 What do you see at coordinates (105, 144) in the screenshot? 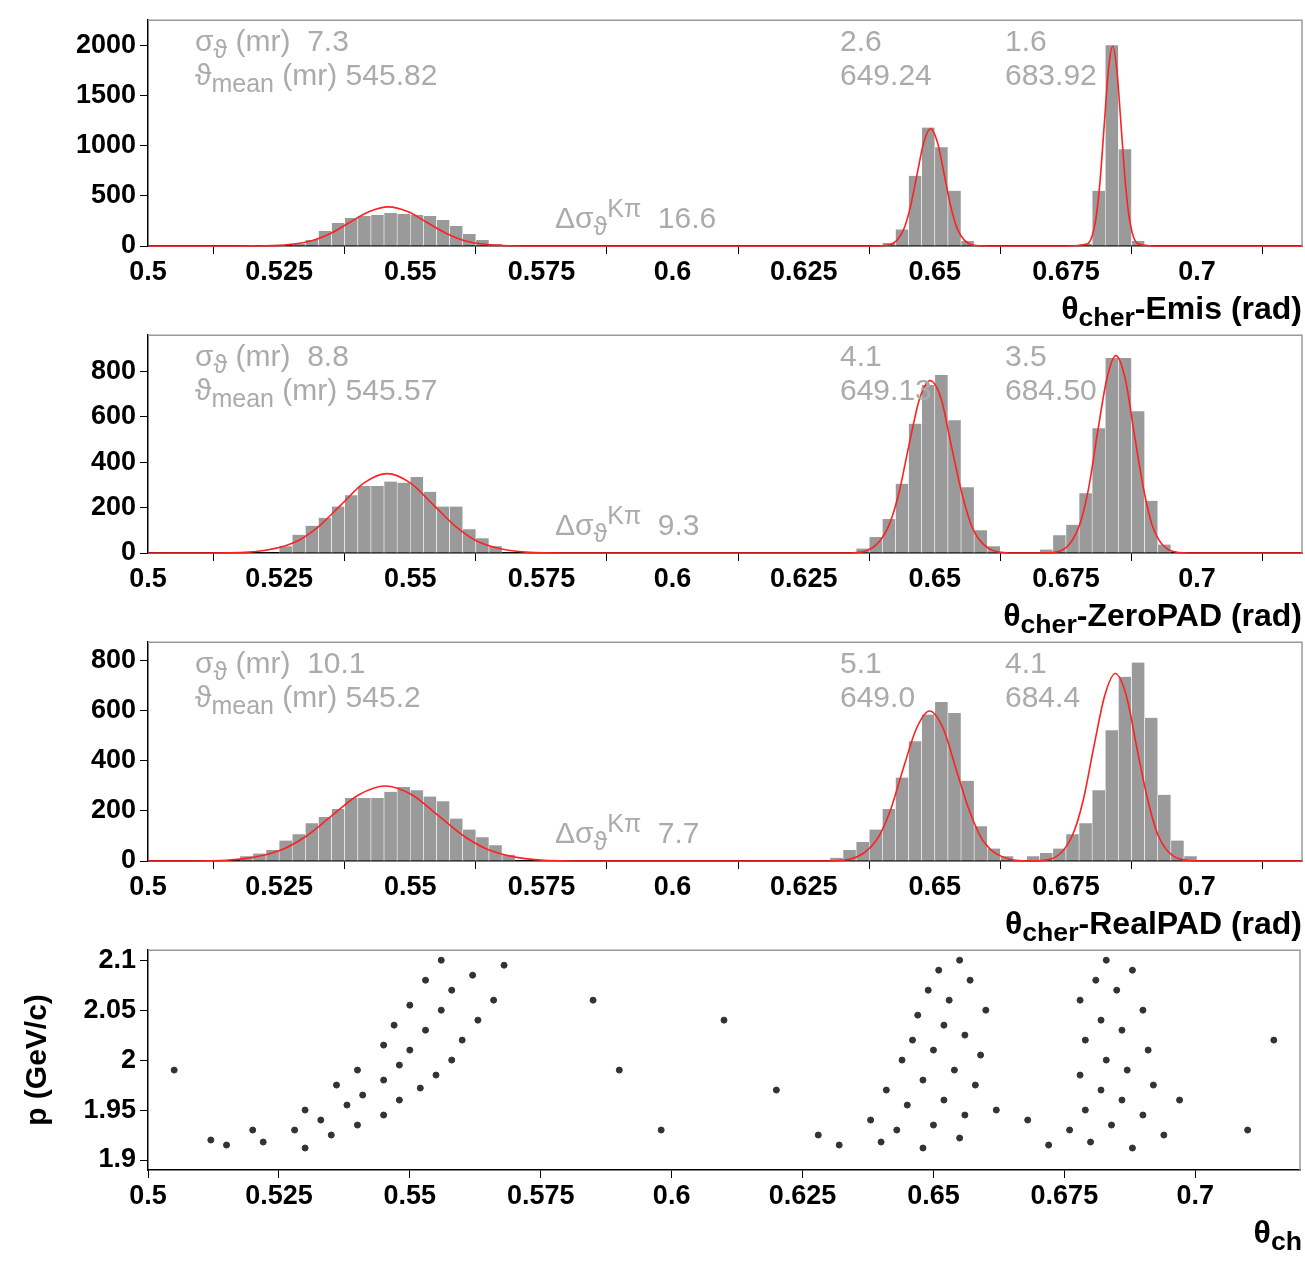
I see `y-tick-label: 1000` at bounding box center [105, 144].